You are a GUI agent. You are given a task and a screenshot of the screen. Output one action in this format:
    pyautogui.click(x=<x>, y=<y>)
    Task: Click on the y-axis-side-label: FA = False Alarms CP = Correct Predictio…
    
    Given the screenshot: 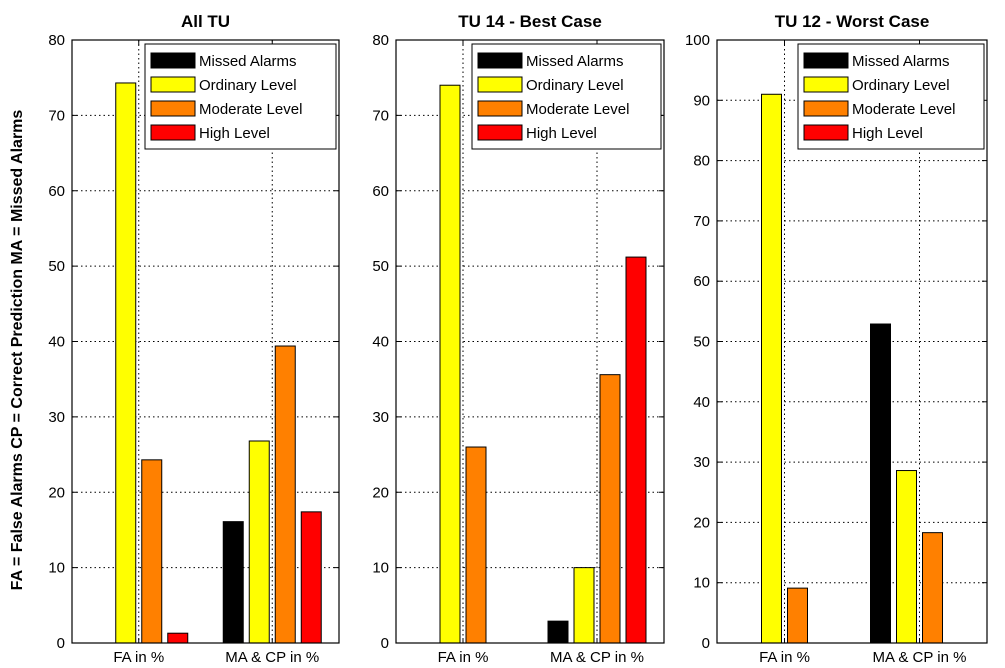 What is the action you would take?
    pyautogui.click(x=17, y=350)
    